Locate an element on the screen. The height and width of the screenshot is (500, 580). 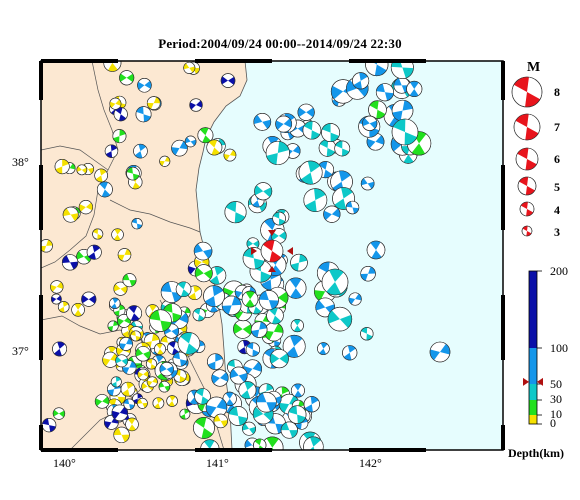
x-label-141: 141° is located at coordinates (217, 463).